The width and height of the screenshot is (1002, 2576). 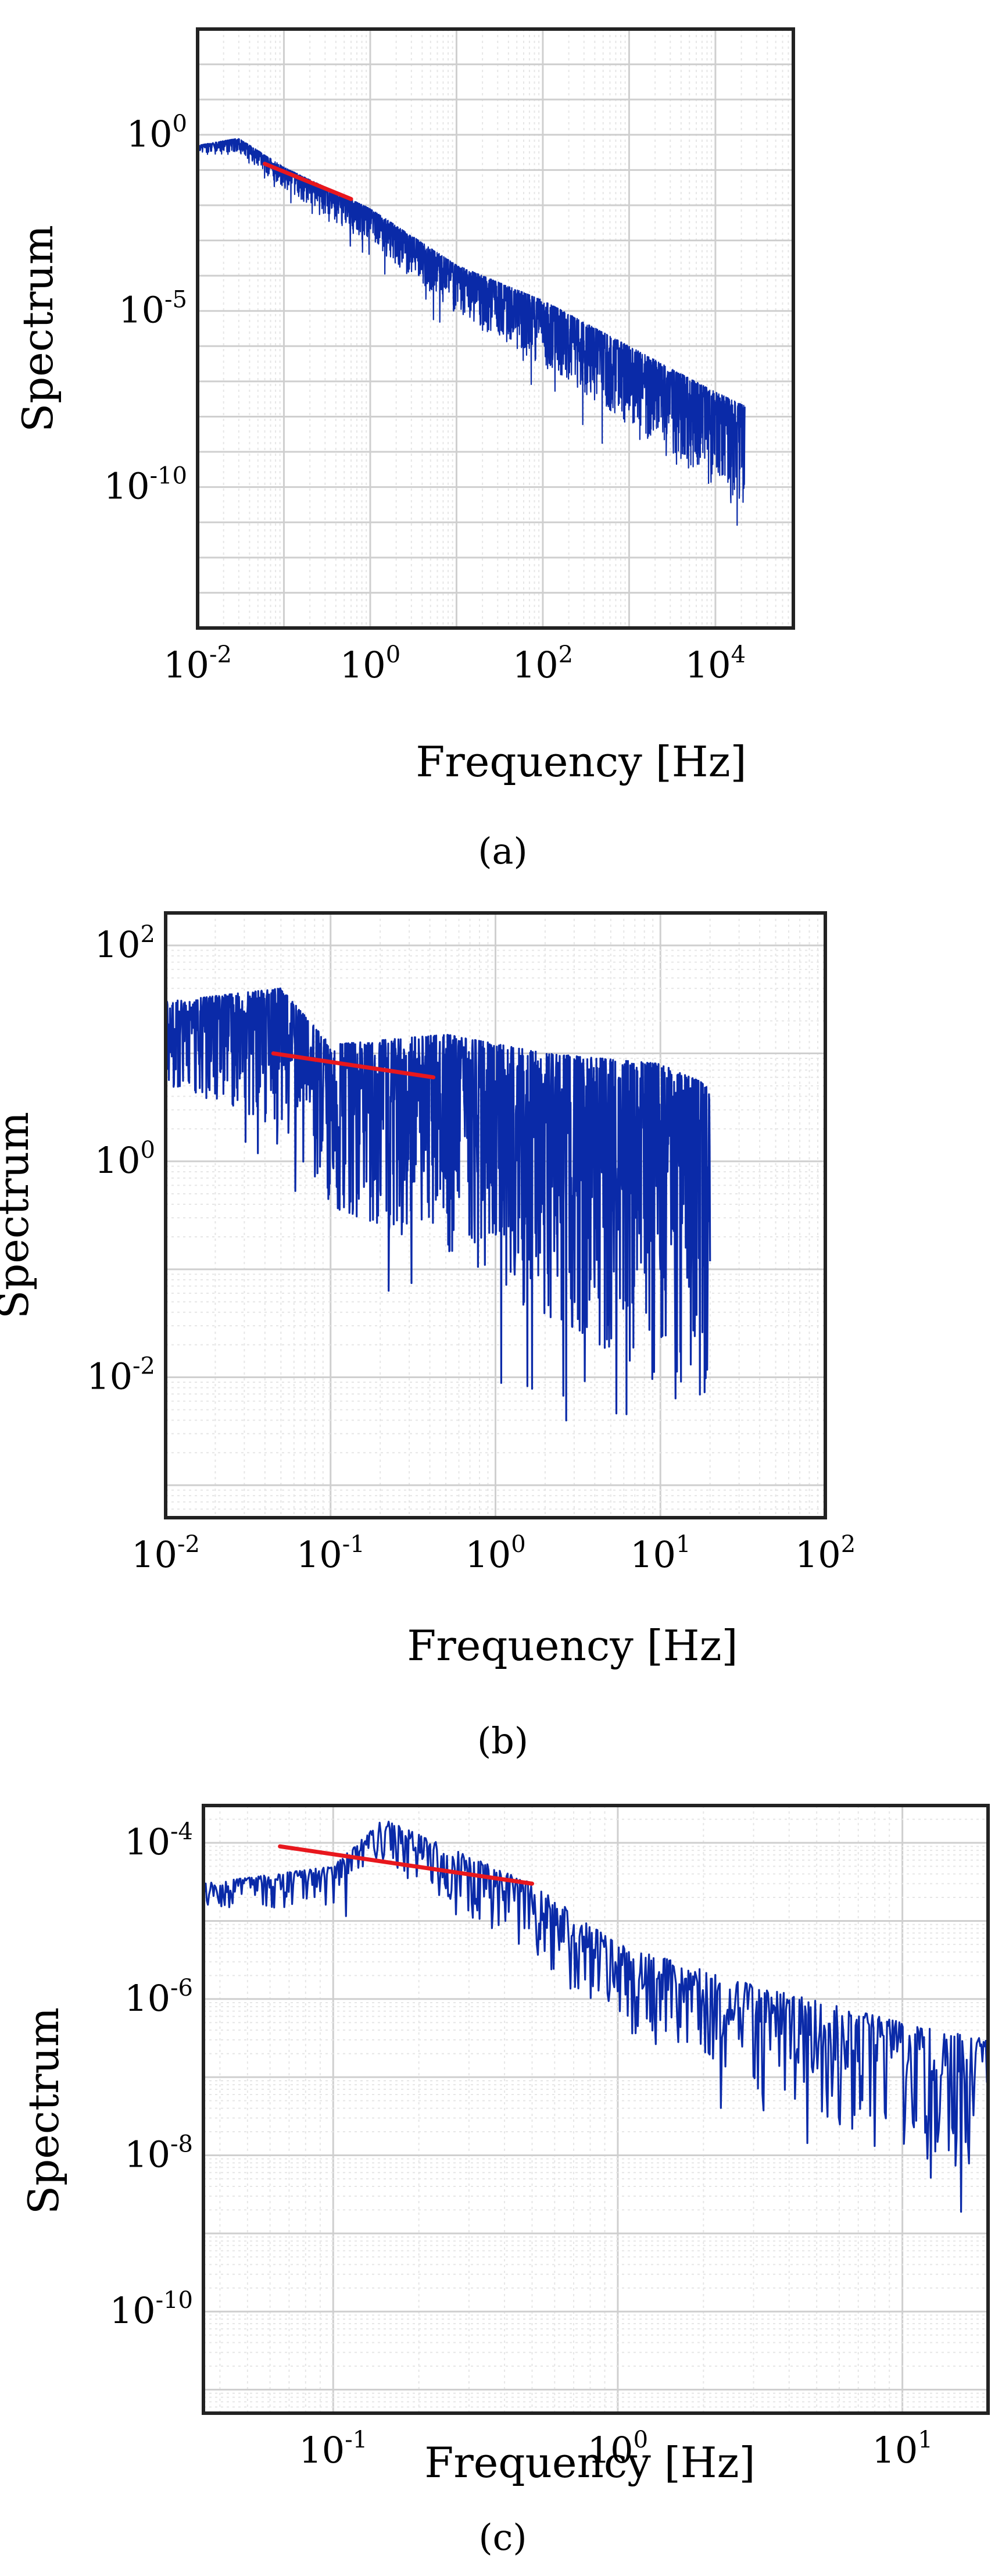 What do you see at coordinates (158, 2153) in the screenshot?
I see `y-tick-label: 10⁻⁸` at bounding box center [158, 2153].